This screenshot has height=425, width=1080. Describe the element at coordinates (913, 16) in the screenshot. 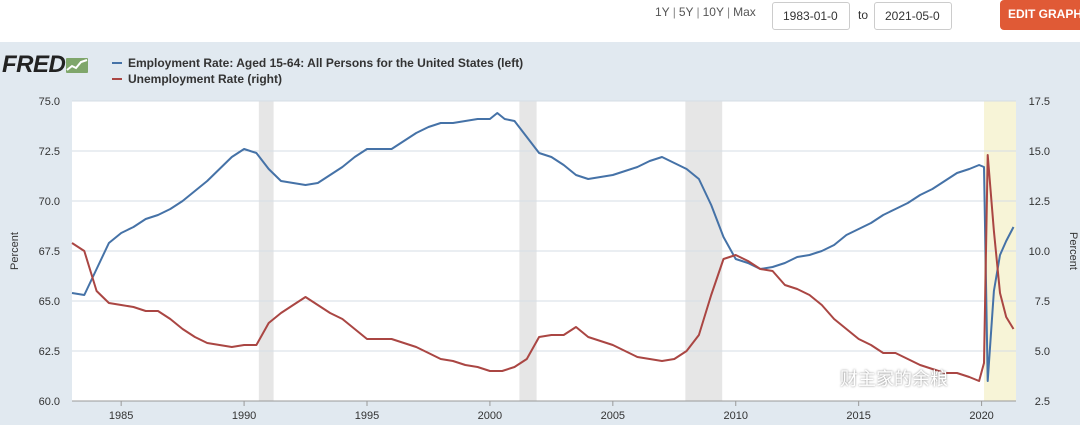

I see `end-date-input: 2021-05-0` at that location.